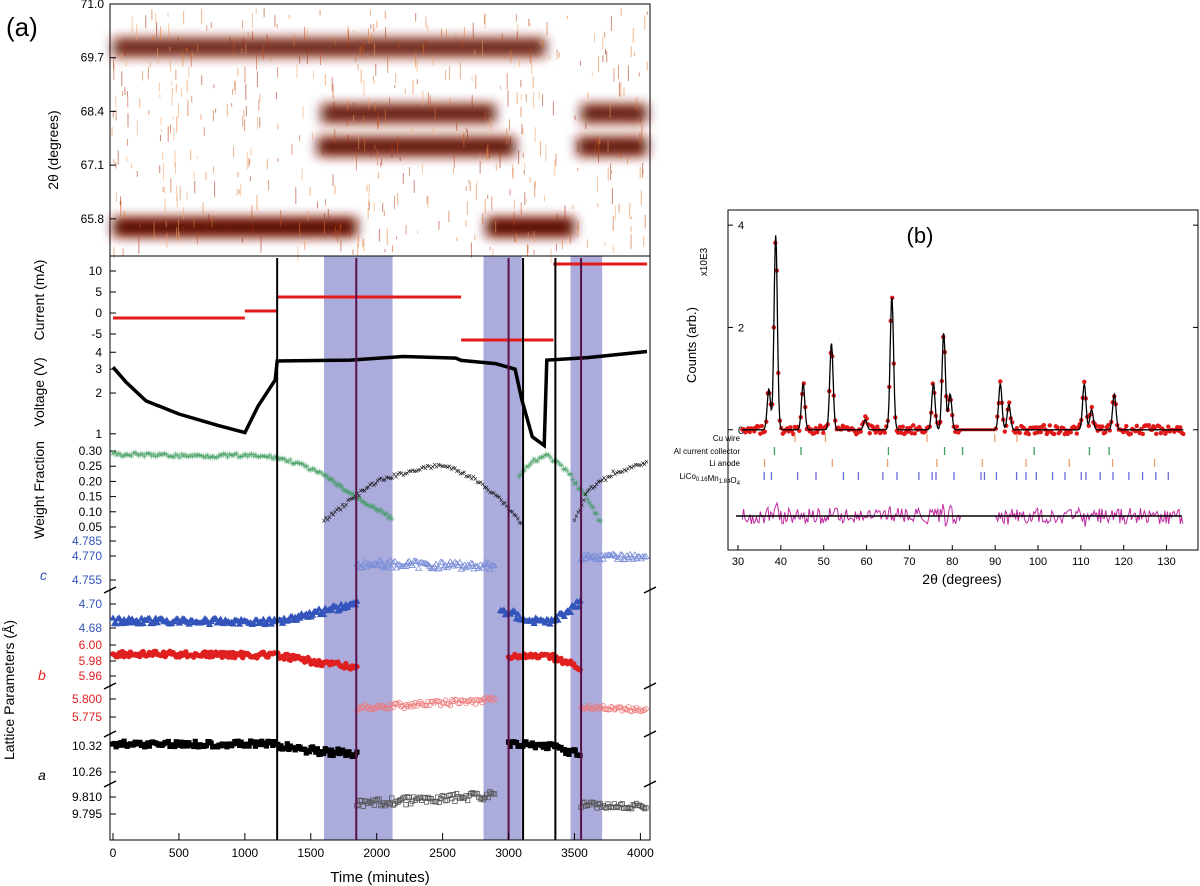 This screenshot has height=886, width=1200. What do you see at coordinates (93, 111) in the screenshot?
I see `heatmap-tick-label: 68.4` at bounding box center [93, 111].